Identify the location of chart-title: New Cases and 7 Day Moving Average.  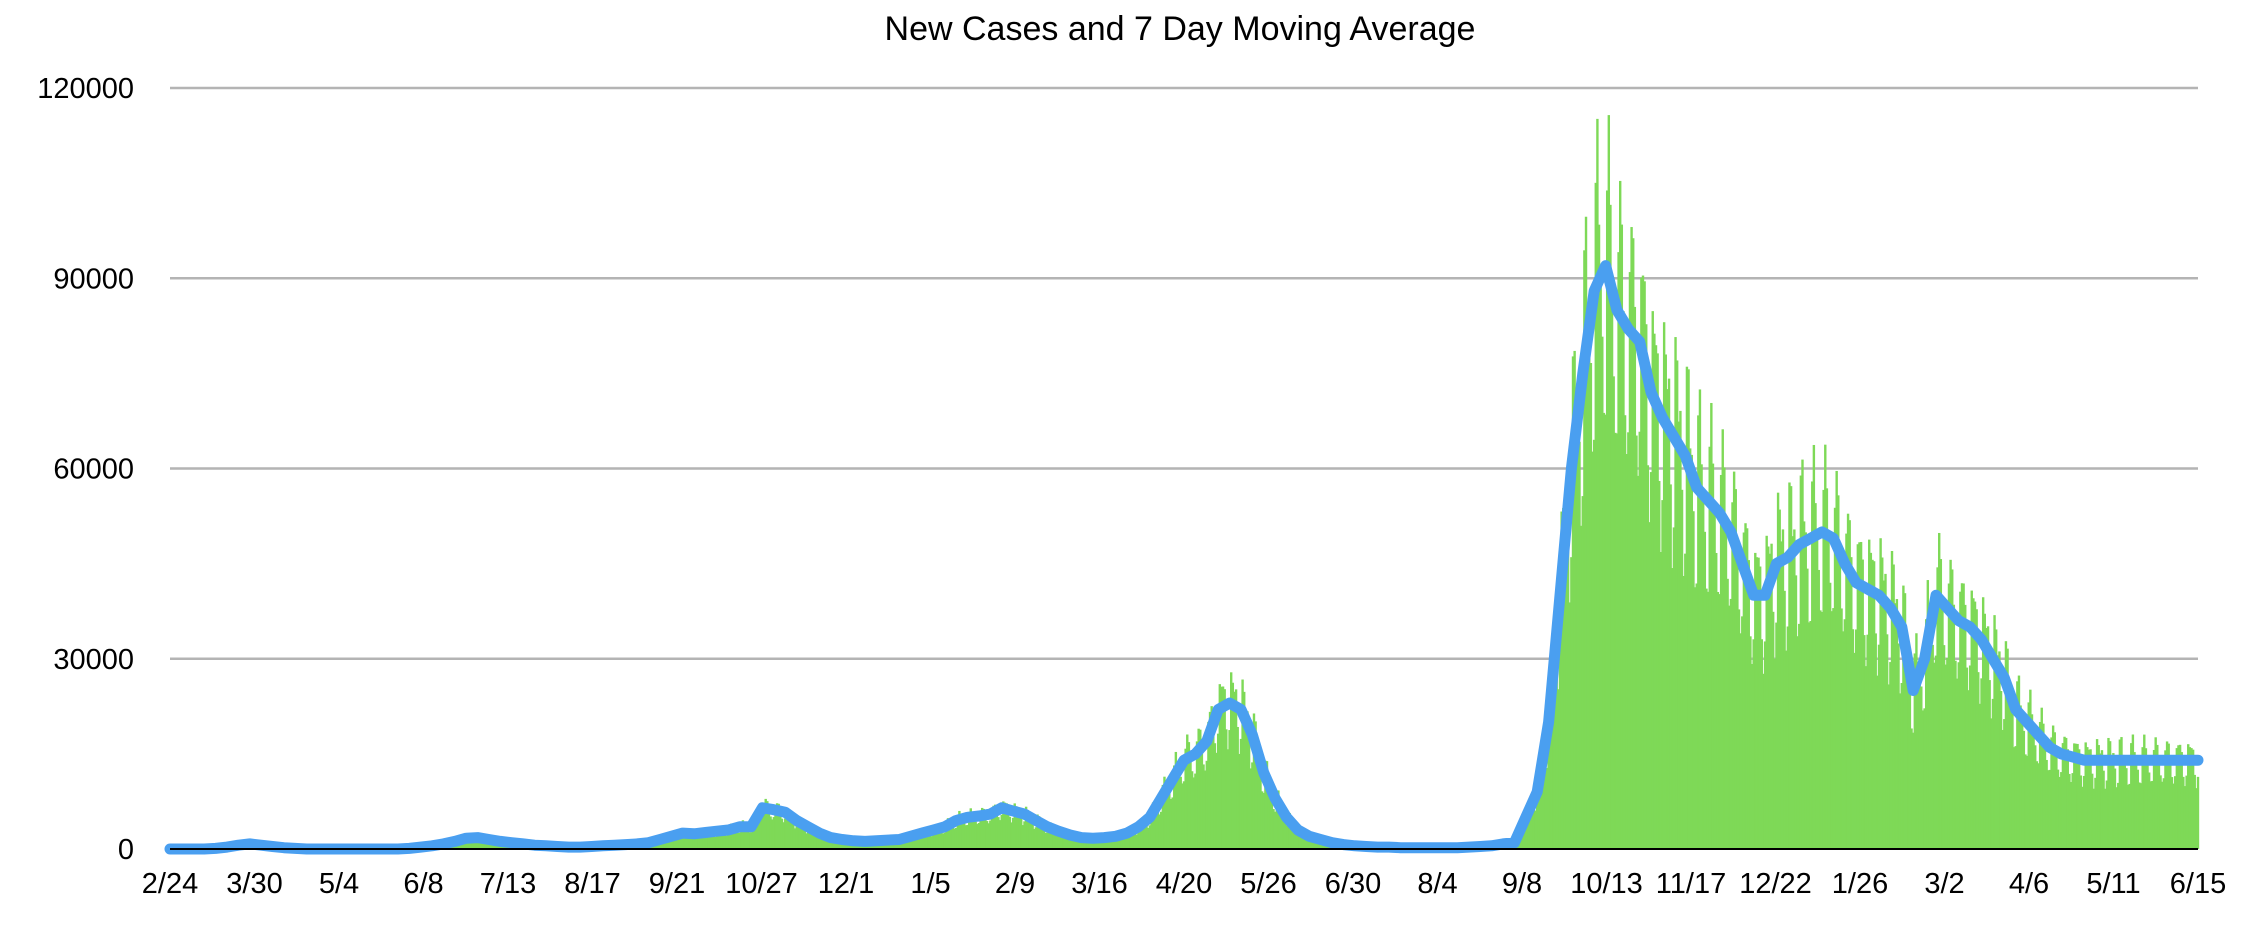
(1180, 29).